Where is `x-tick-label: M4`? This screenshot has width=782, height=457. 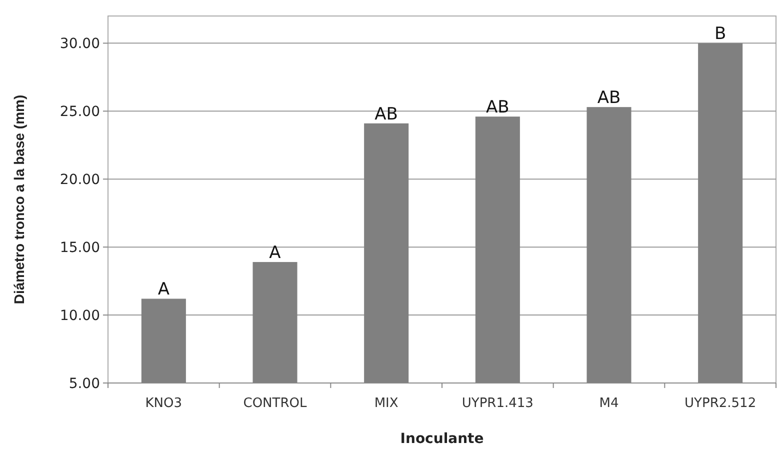
x-tick-label: M4 is located at coordinates (609, 403).